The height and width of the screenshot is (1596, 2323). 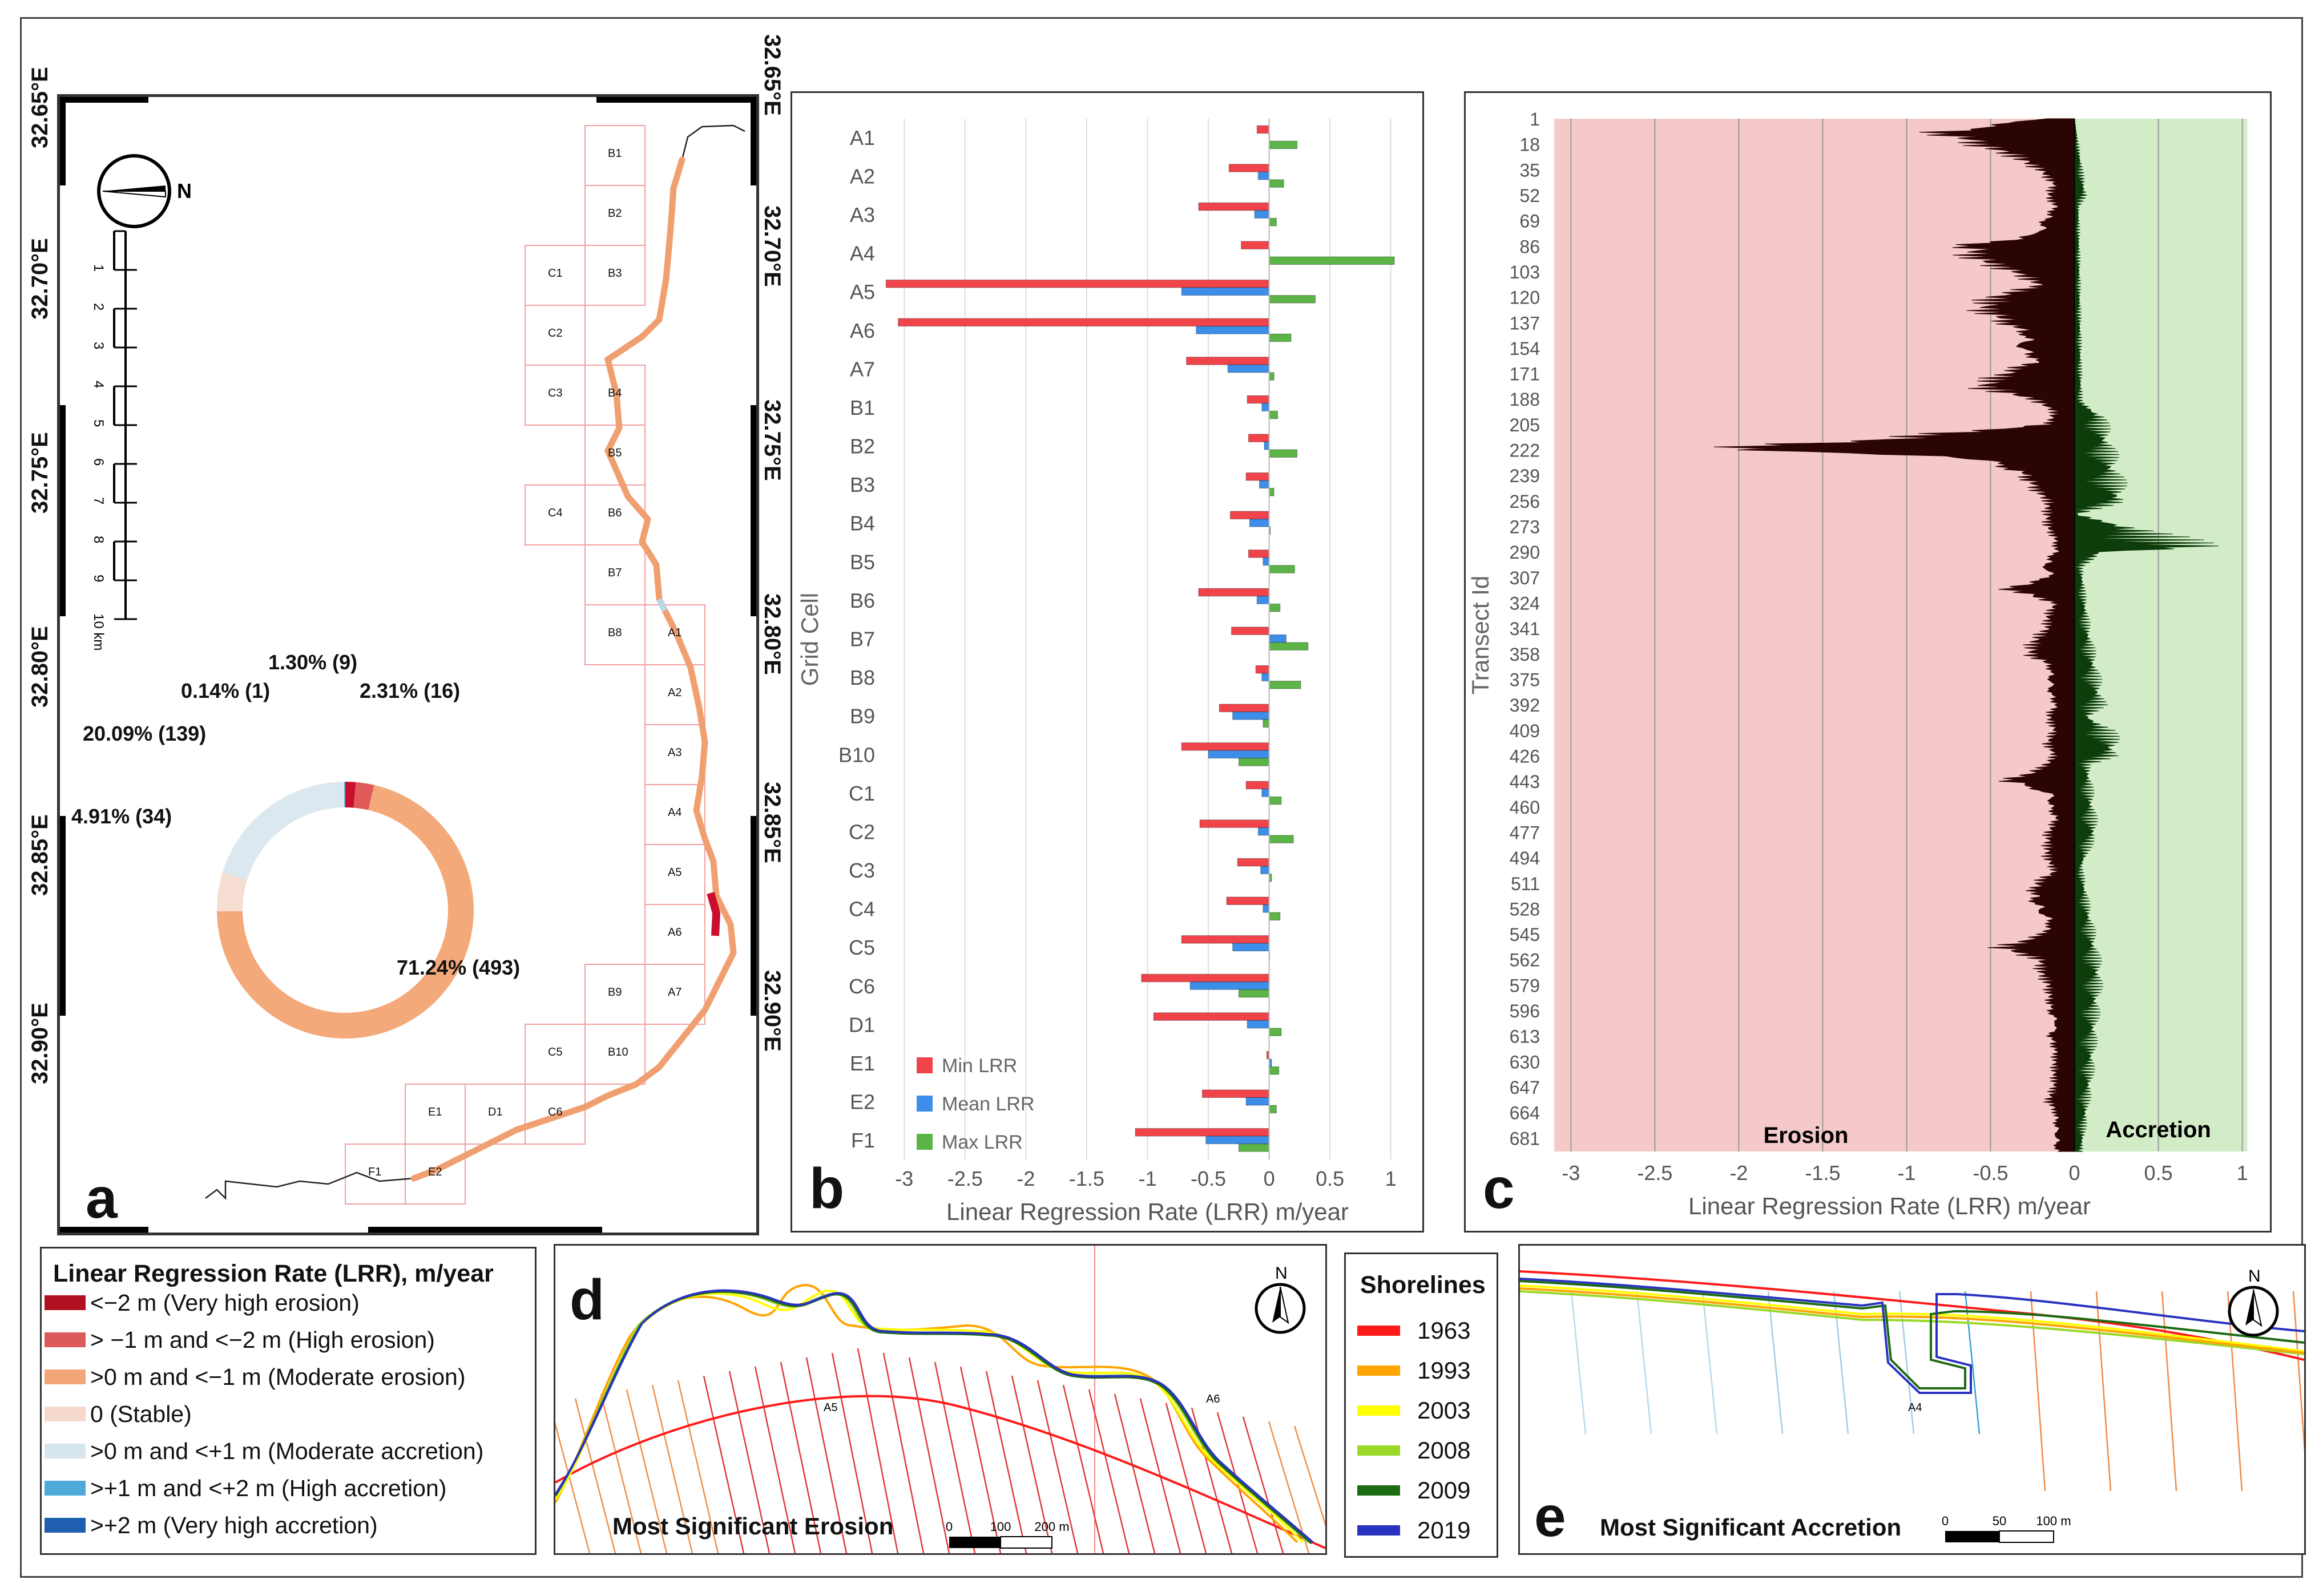 I want to click on y-tick-label: 477, so click(x=1525, y=832).